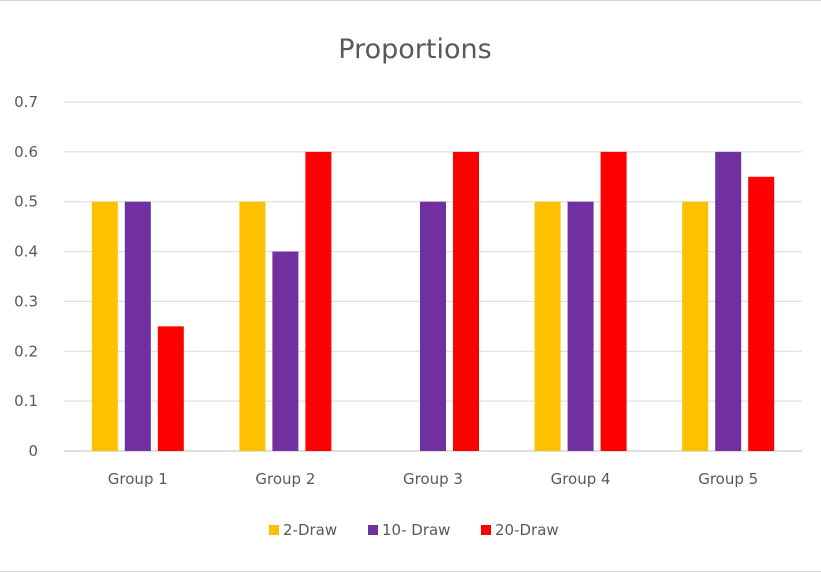 The height and width of the screenshot is (573, 821). What do you see at coordinates (26, 152) in the screenshot?
I see `y-tick-label: 0.6` at bounding box center [26, 152].